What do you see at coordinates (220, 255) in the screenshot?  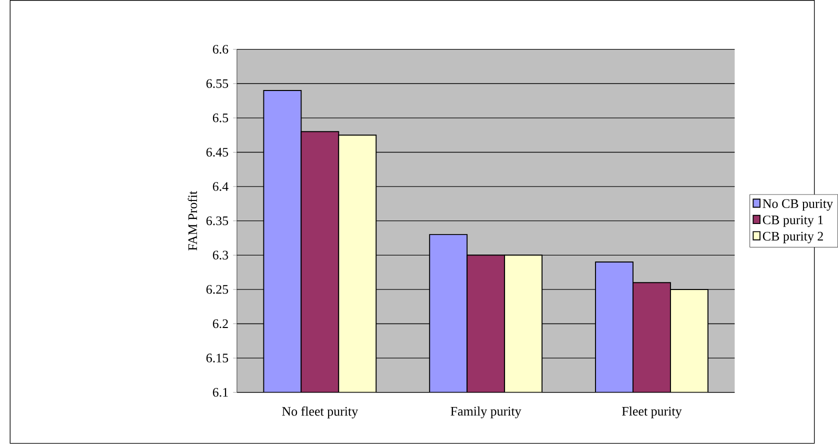 I see `y-tick-label: 6.3` at bounding box center [220, 255].